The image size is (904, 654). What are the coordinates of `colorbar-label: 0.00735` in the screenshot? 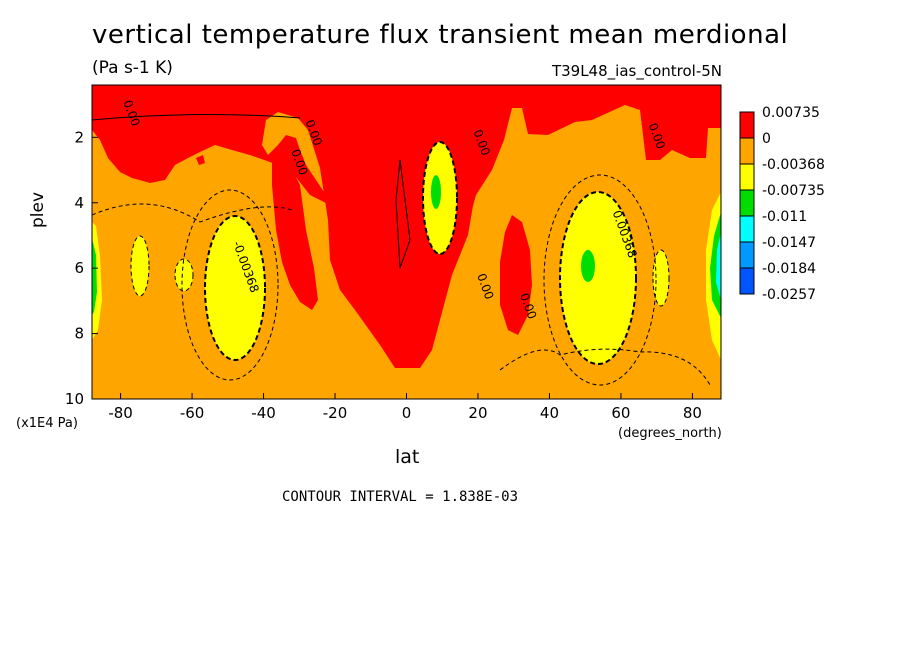 It's located at (791, 113).